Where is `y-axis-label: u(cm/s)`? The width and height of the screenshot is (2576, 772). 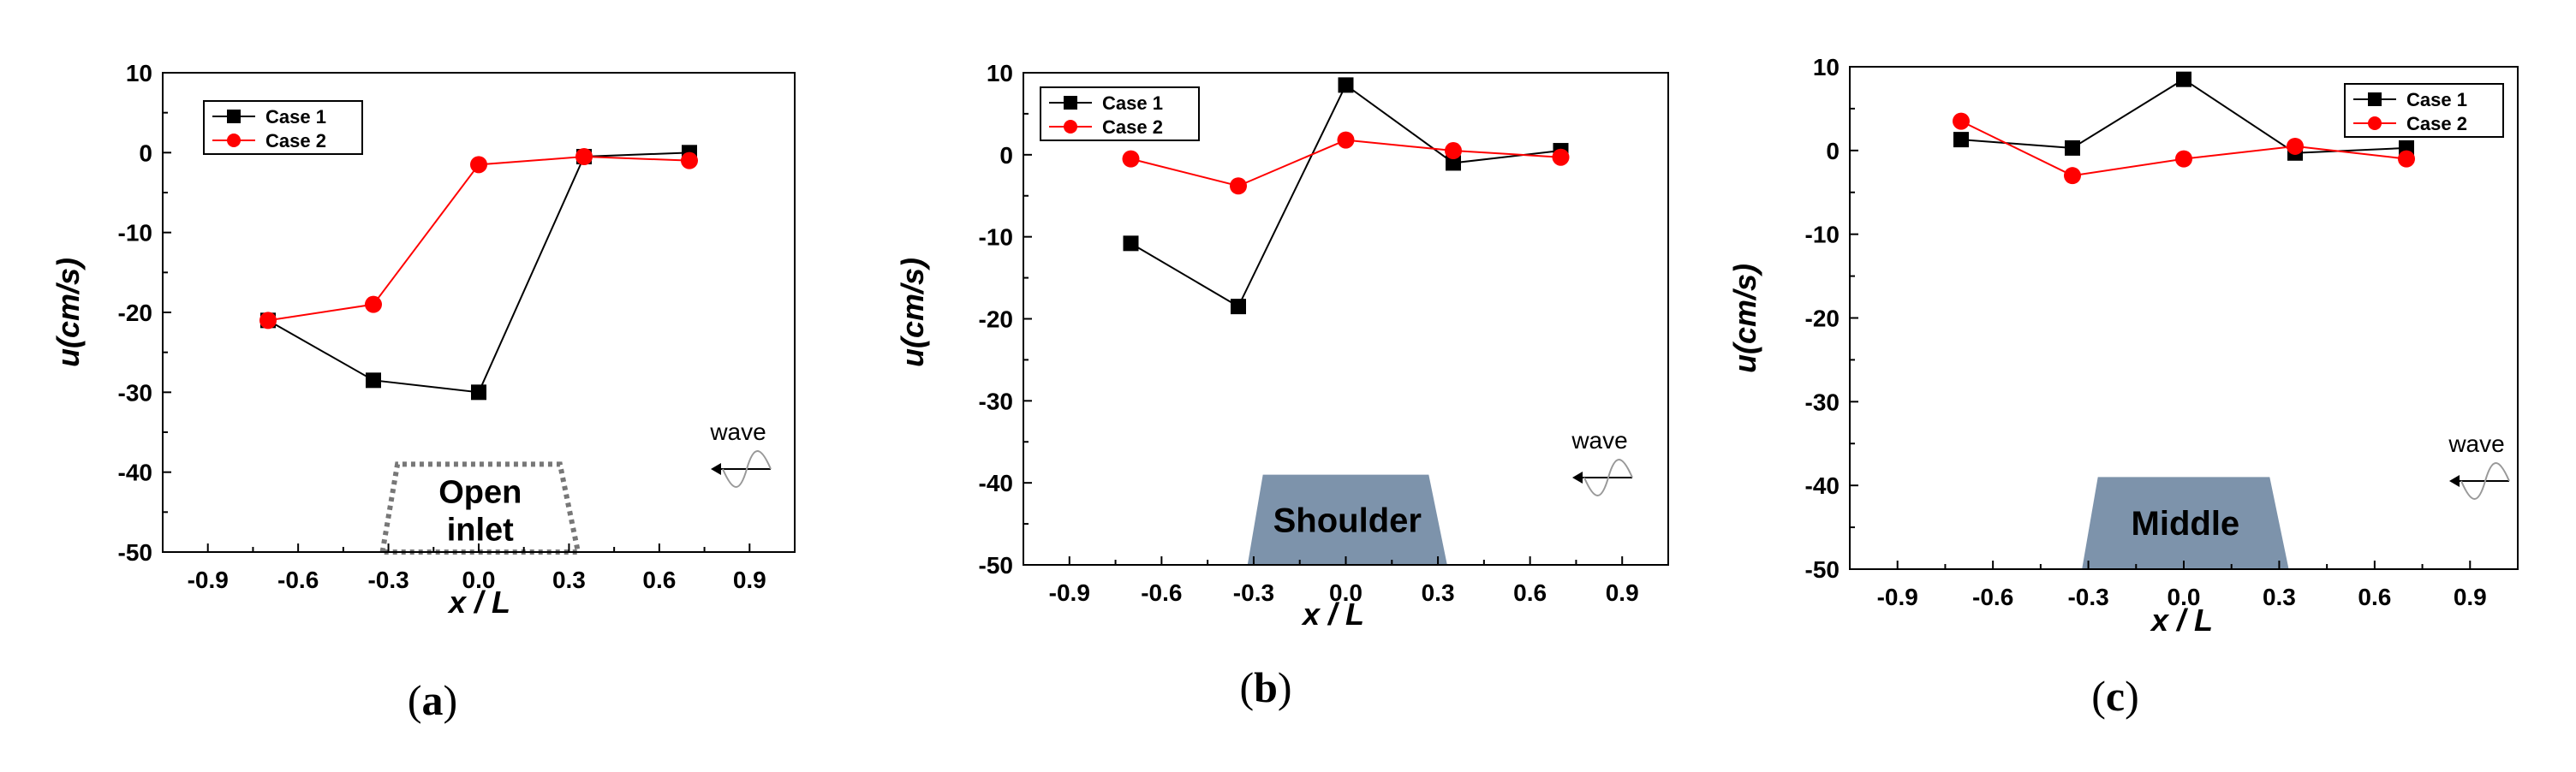
y-axis-label: u(cm/s) is located at coordinates (68, 312).